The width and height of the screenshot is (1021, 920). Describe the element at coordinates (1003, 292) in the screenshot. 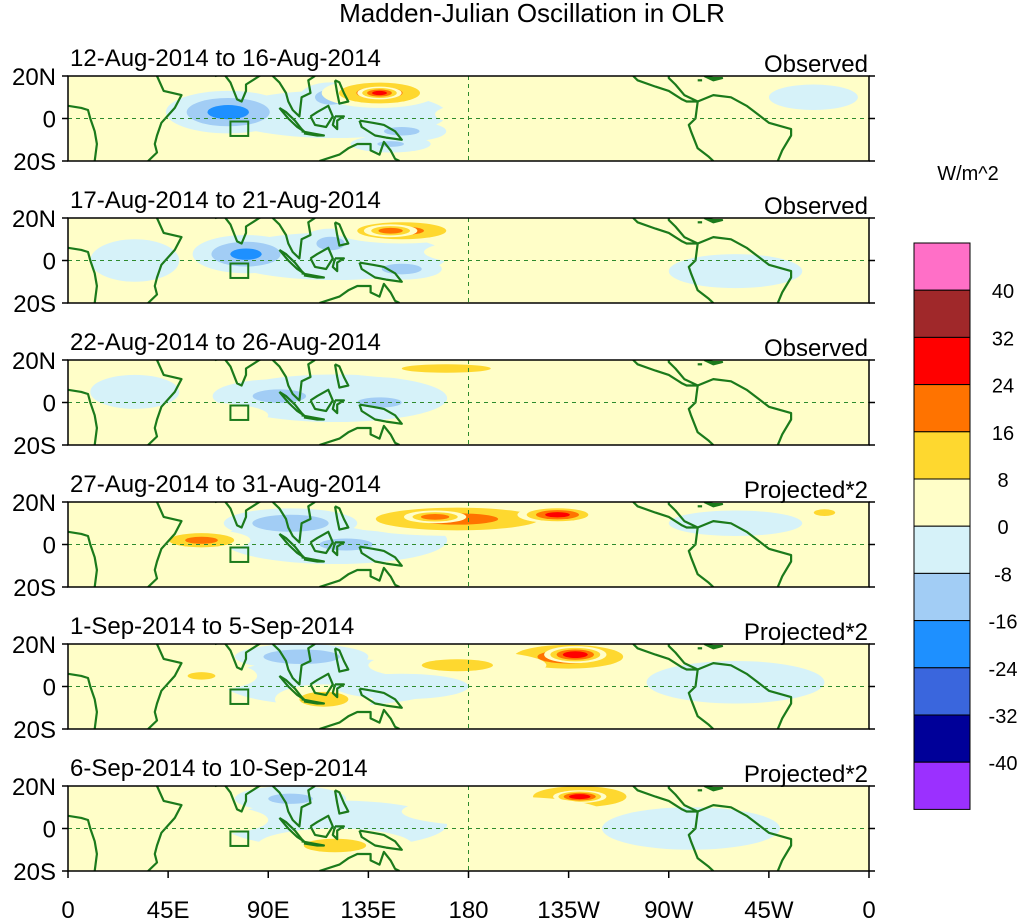

I see `colorbar-label: 40` at that location.